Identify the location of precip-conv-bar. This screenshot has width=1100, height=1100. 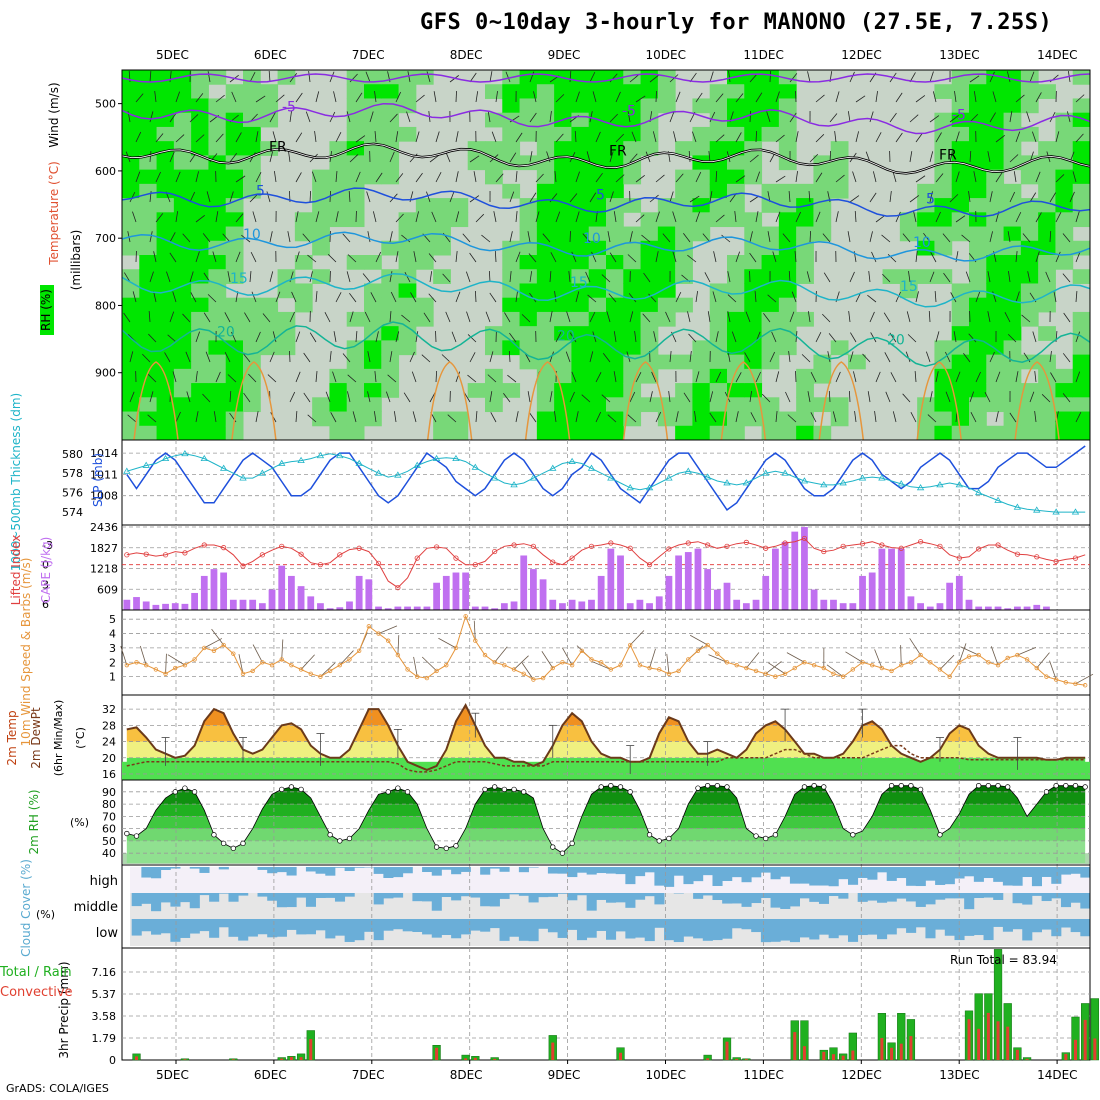
(1085, 1039).